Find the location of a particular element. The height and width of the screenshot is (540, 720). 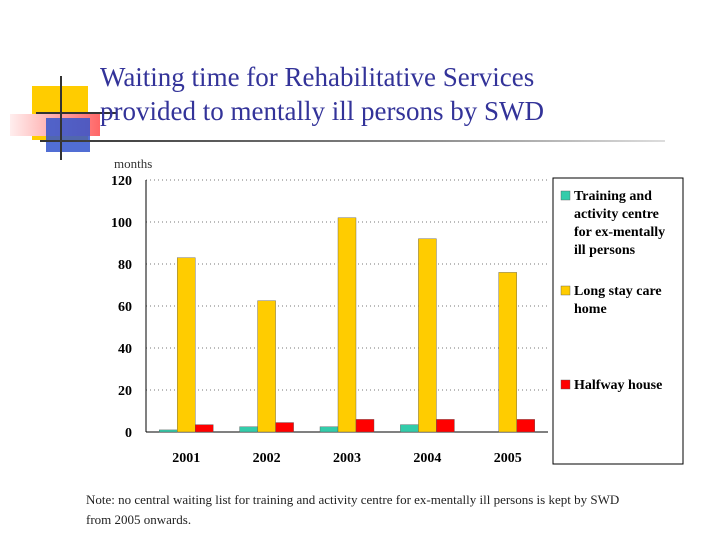

decor-horizontal-line is located at coordinates (76, 113).